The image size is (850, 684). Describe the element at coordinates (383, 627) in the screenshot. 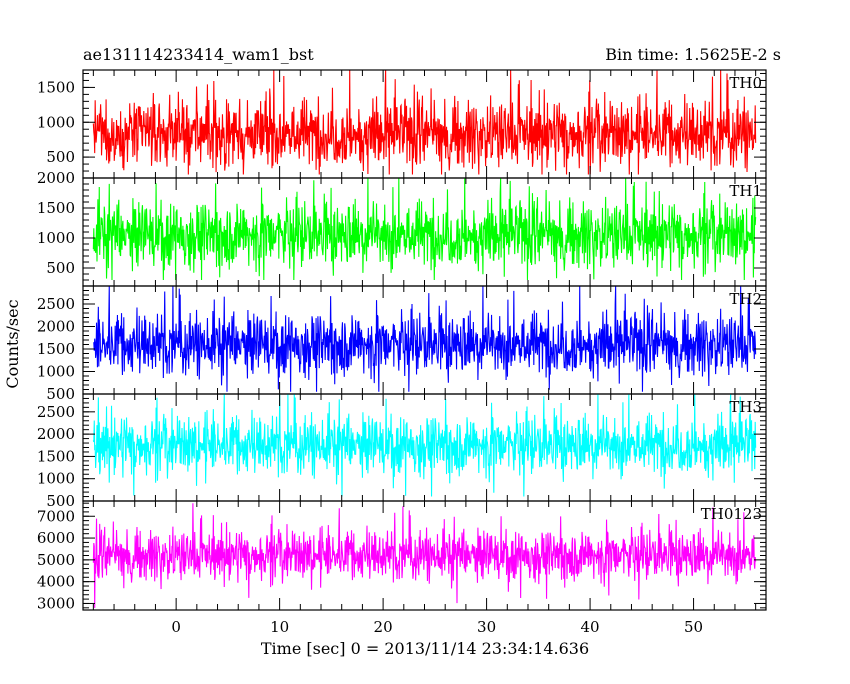

I see `x-tick-label: 20` at that location.